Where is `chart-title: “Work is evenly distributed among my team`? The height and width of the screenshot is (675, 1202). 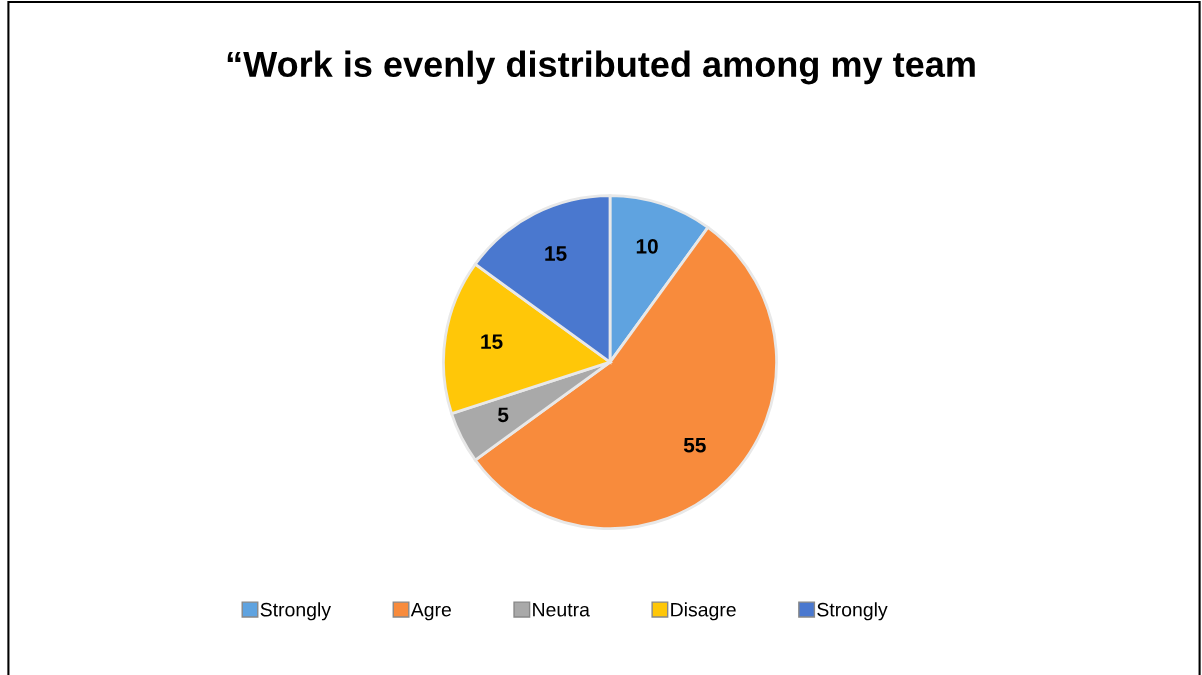
chart-title: “Work is evenly distributed among my team is located at coordinates (601, 67).